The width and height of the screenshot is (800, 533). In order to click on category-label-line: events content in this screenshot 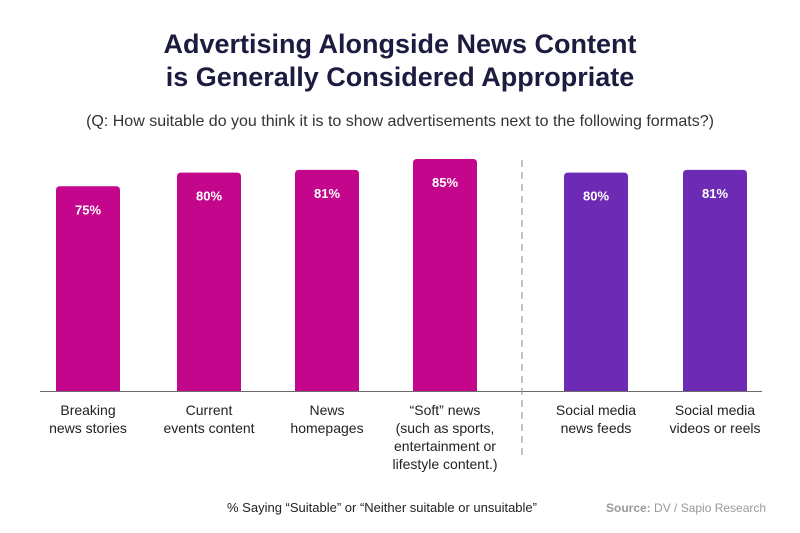, I will do `click(208, 428)`.